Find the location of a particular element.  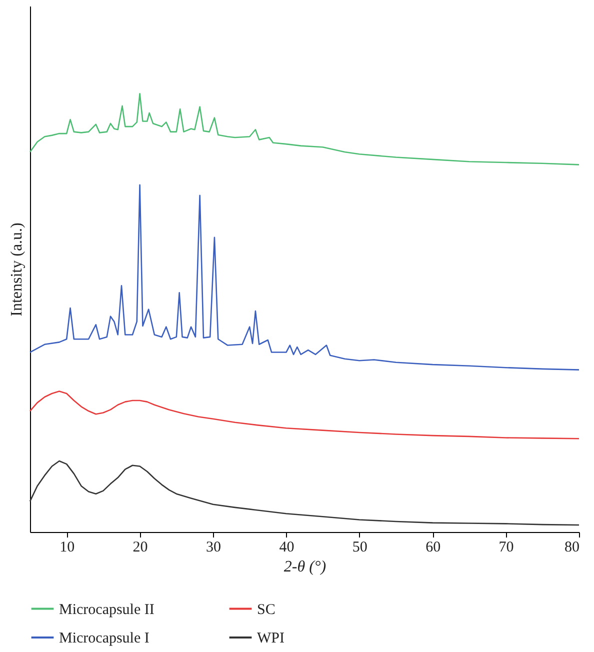

legend-label: Microcapsule II is located at coordinates (106, 610).